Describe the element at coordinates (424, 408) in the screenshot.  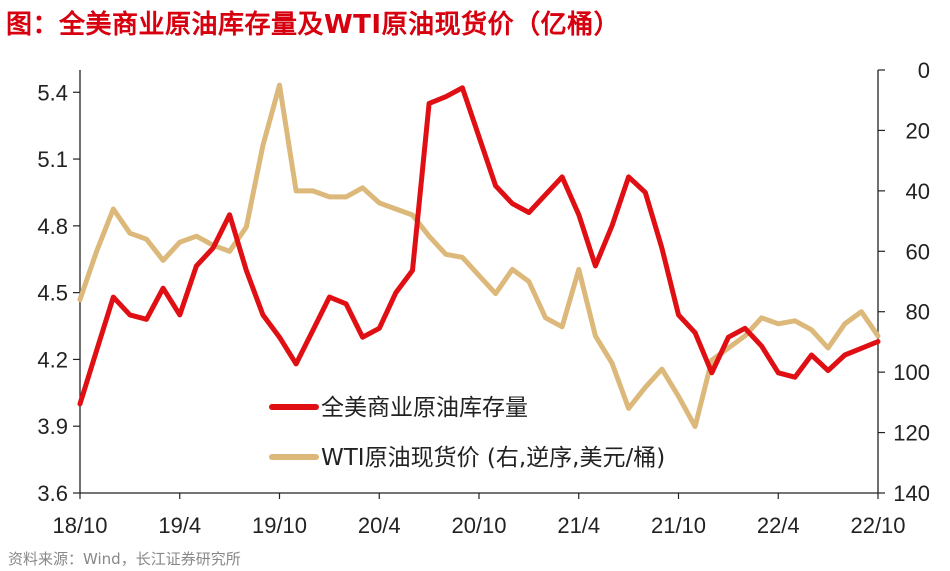
I see `legend-label-inventory: 全美商业原油库存量` at that location.